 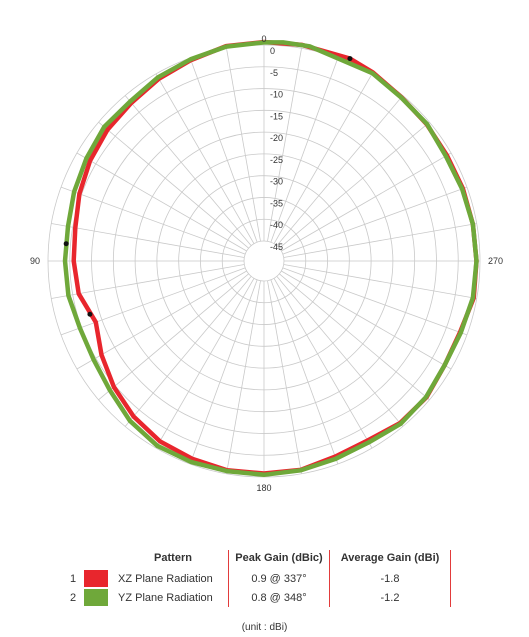 What do you see at coordinates (390, 559) in the screenshot?
I see `legend-header-avg: Average Gain (dBi)` at bounding box center [390, 559].